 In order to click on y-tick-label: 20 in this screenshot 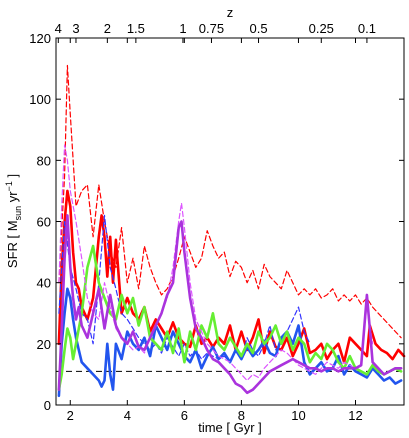, I will do `click(44, 344)`.